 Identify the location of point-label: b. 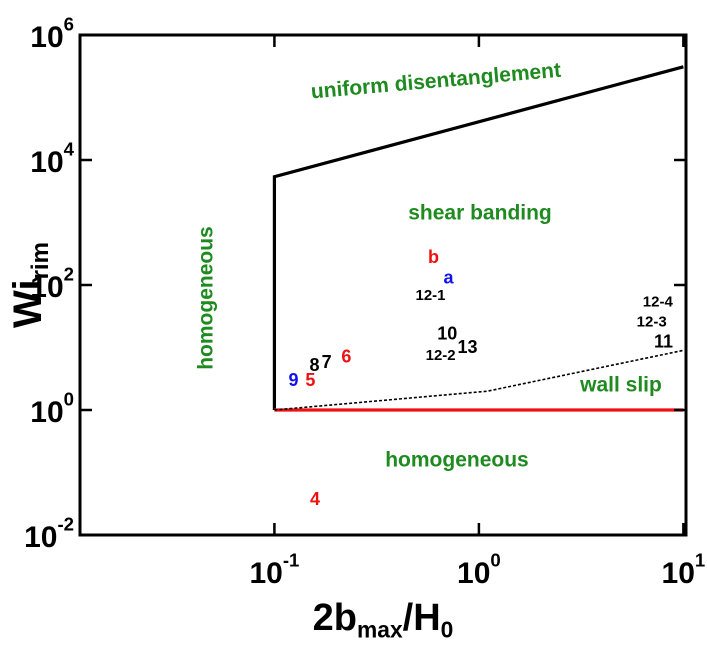
(433, 257).